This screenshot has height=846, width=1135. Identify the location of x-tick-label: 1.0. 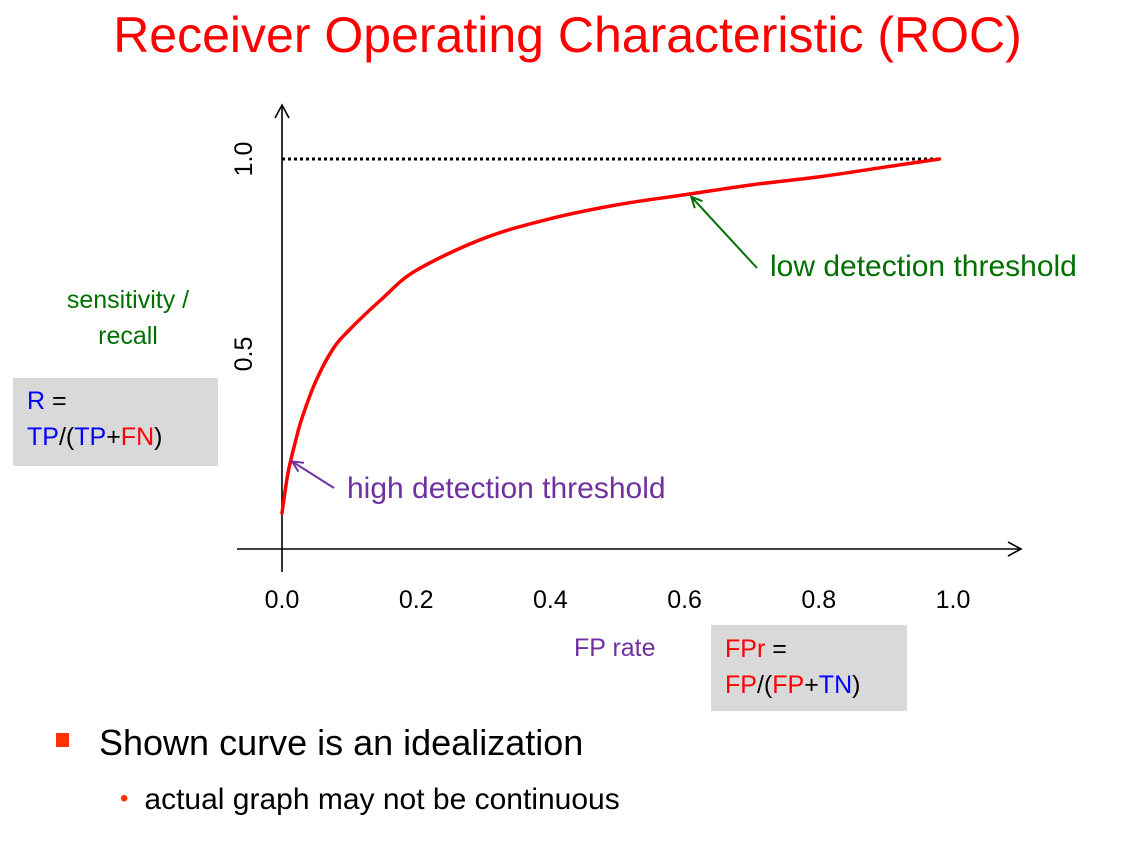
(953, 600).